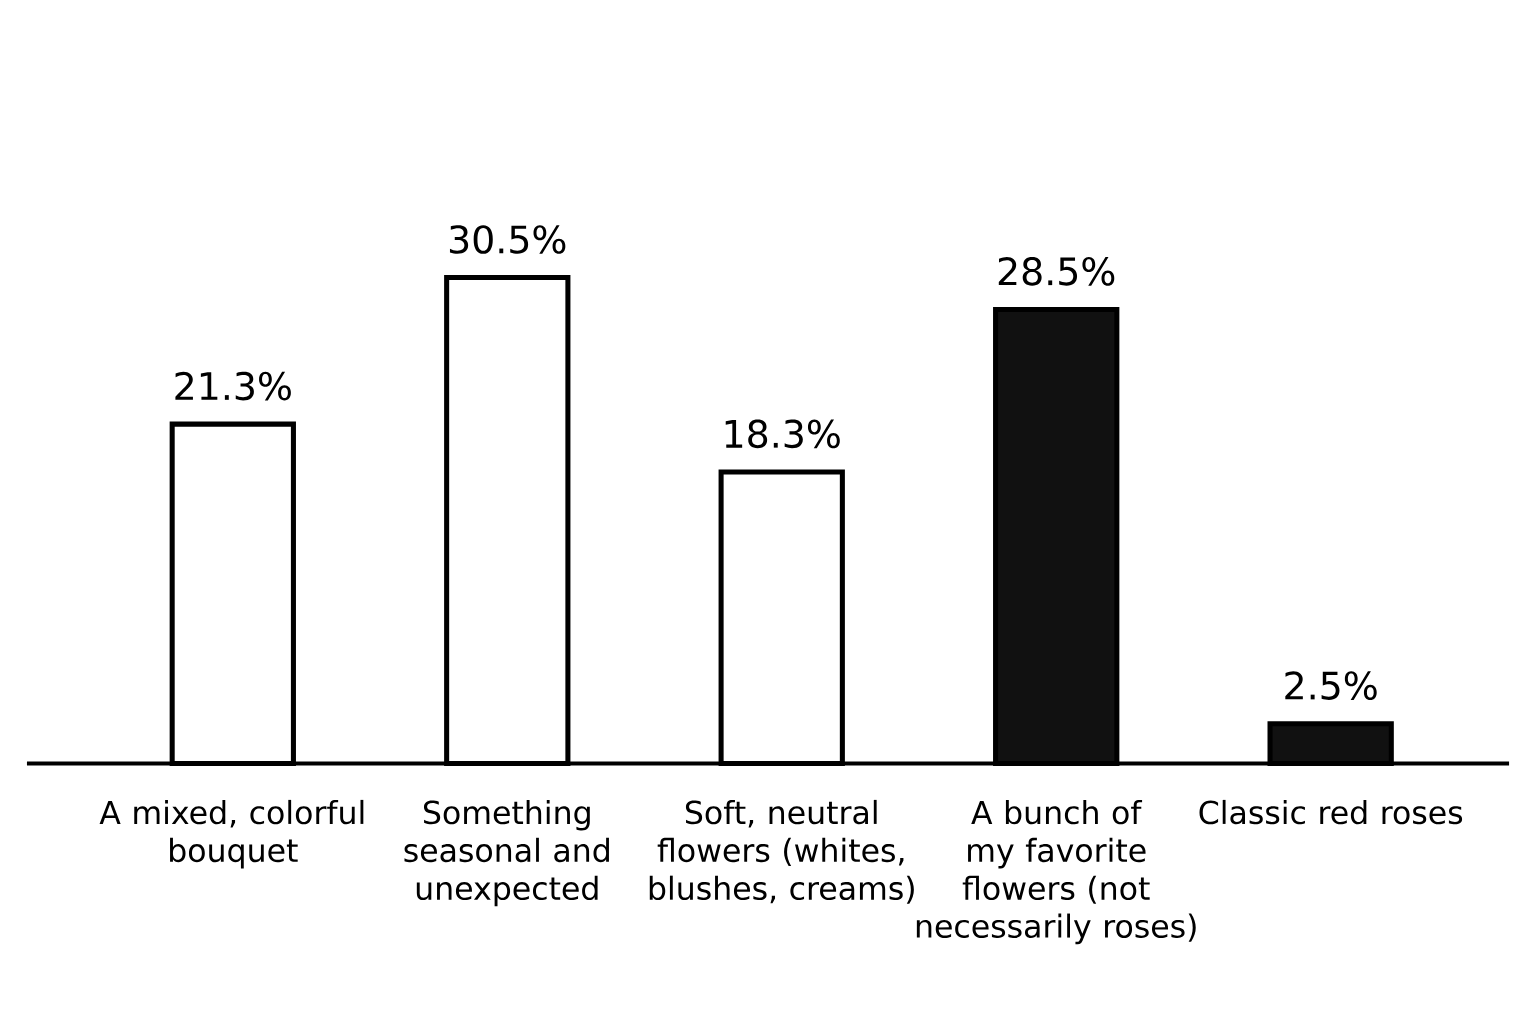 The height and width of the screenshot is (1024, 1536). Describe the element at coordinates (233, 386) in the screenshot. I see `data-label: 21.3%` at that location.